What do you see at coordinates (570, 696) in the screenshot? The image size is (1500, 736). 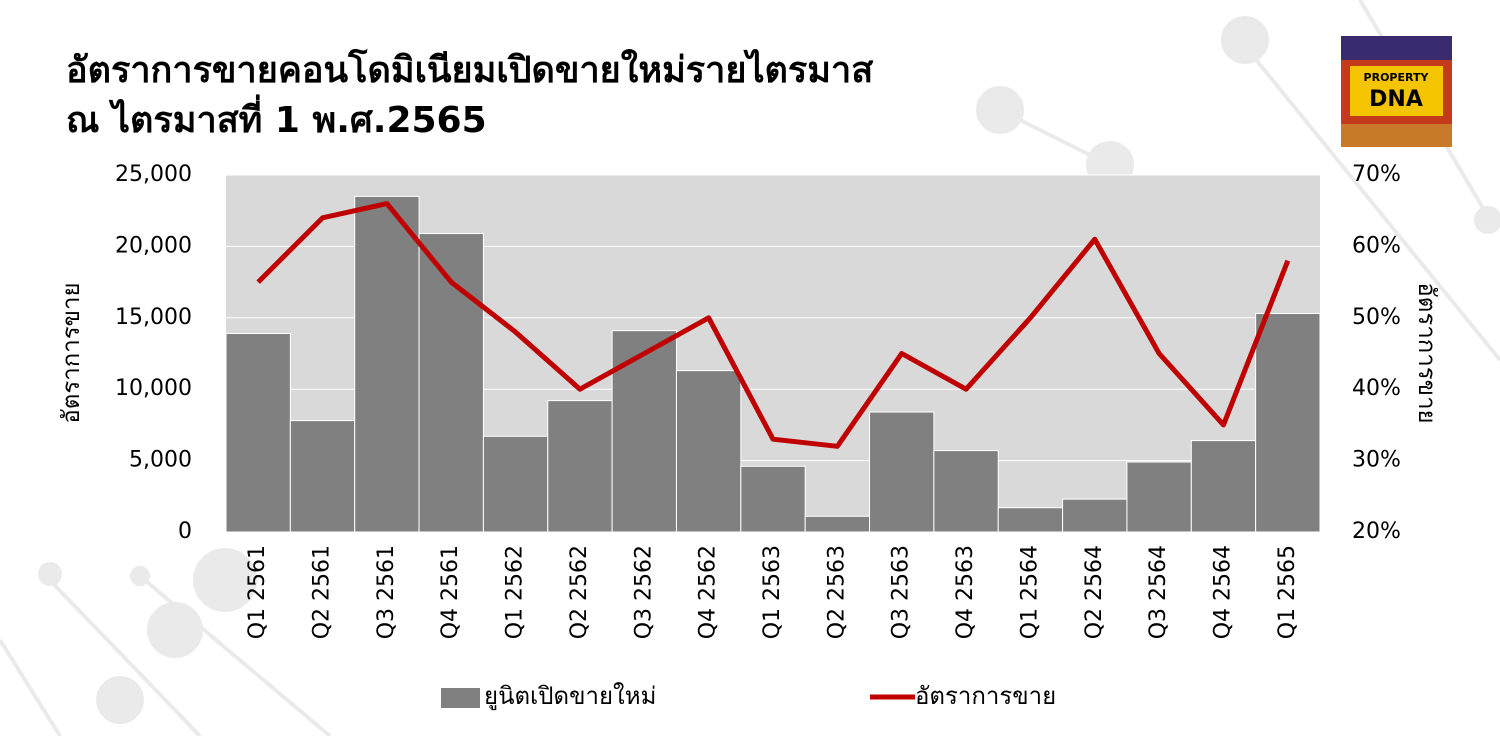 I see `legend-label: ยูนิตเปิดขายใหม่` at bounding box center [570, 696].